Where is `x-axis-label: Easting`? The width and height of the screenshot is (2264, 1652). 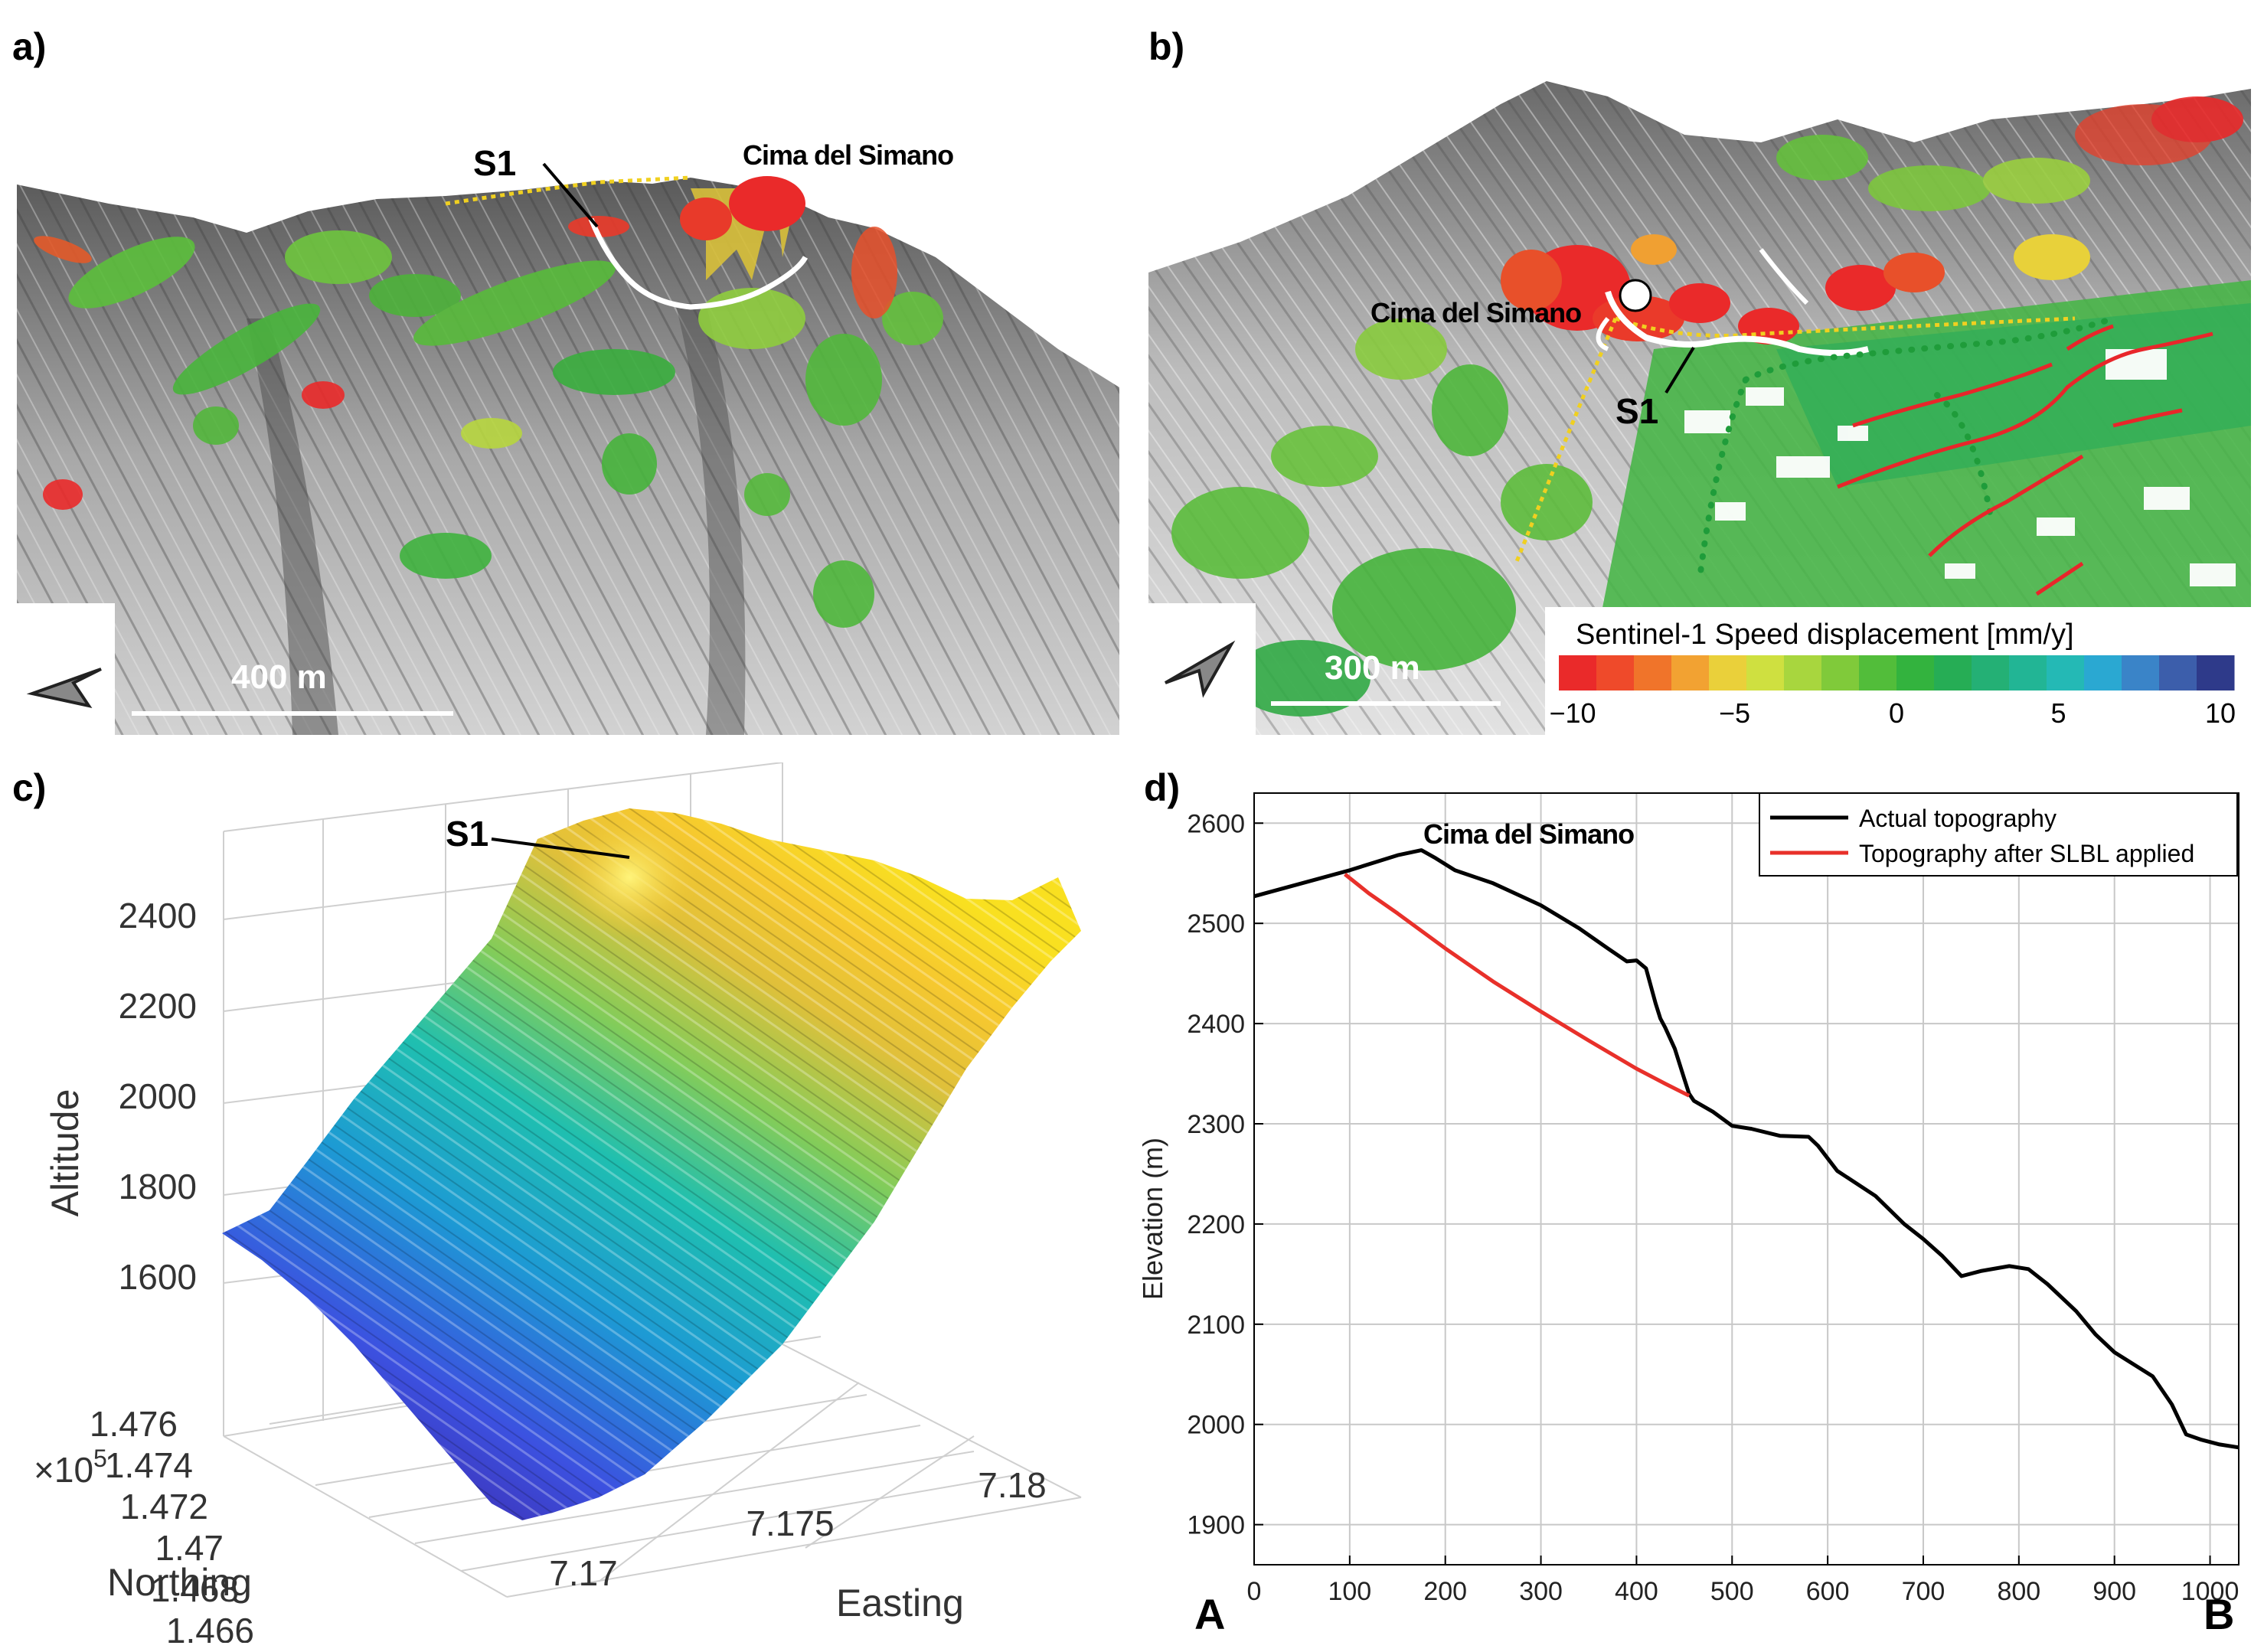 x-axis-label: Easting is located at coordinates (900, 1603).